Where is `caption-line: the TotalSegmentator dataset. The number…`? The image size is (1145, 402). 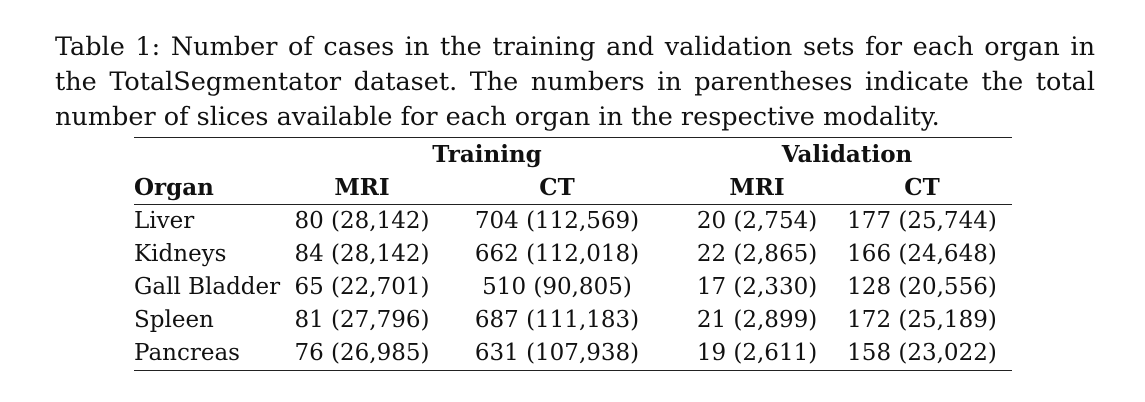 caption-line: the TotalSegmentator dataset. The number… is located at coordinates (575, 82).